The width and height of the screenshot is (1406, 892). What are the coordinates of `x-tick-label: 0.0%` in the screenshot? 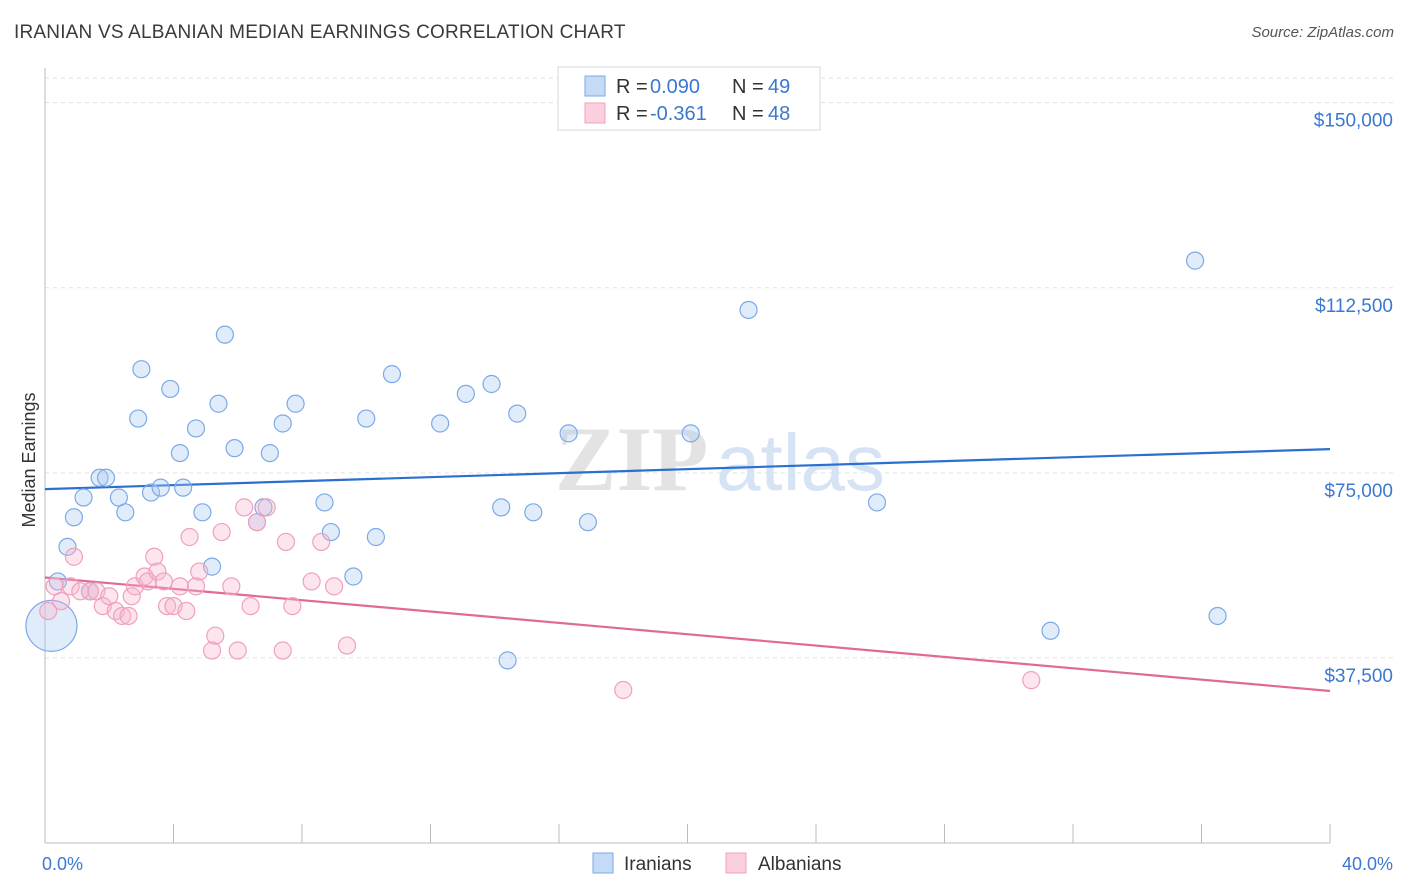 It's located at (62, 864).